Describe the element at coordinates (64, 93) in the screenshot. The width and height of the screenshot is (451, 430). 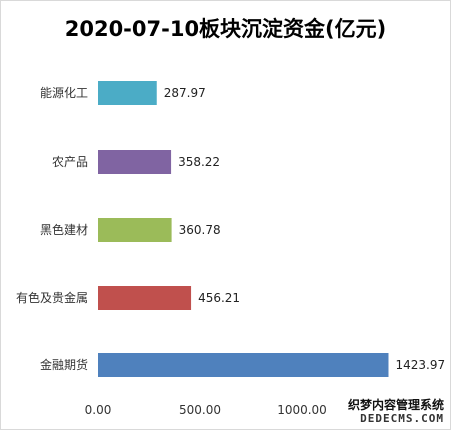
I see `category-label: 能源化工` at that location.